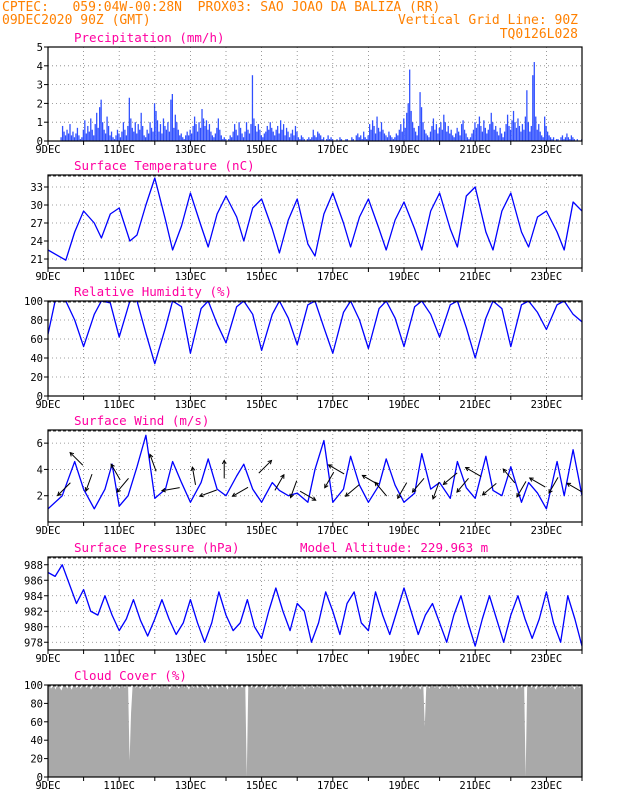 The image size is (618, 800). Describe the element at coordinates (36, 242) in the screenshot. I see `y-tick-label: 24` at that location.